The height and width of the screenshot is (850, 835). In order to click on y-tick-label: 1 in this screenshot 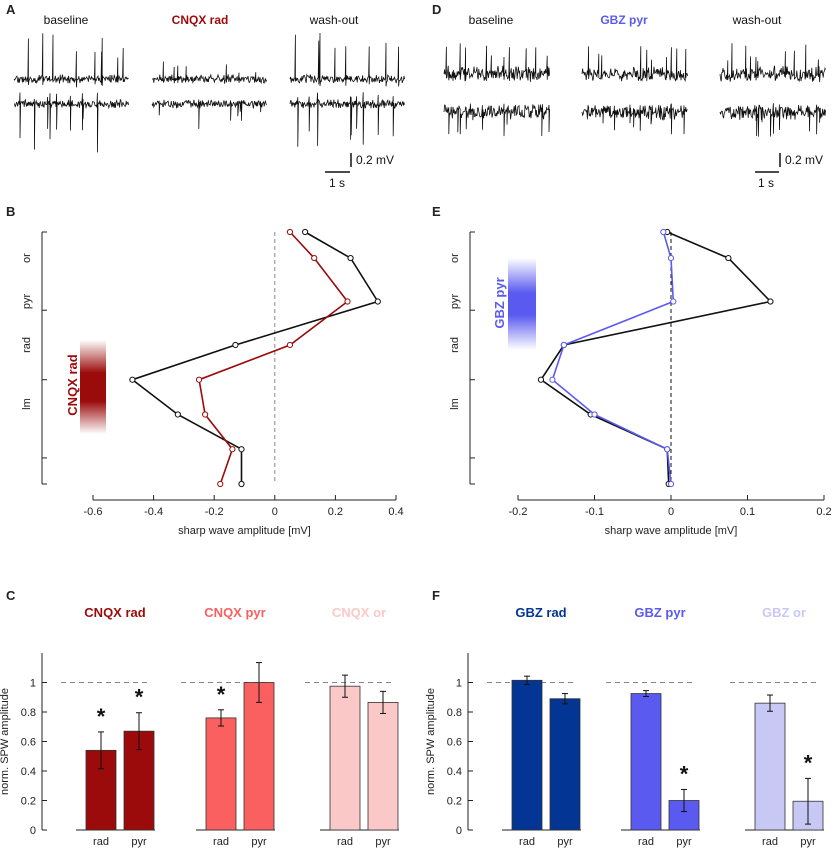, I will do `click(33, 684)`.